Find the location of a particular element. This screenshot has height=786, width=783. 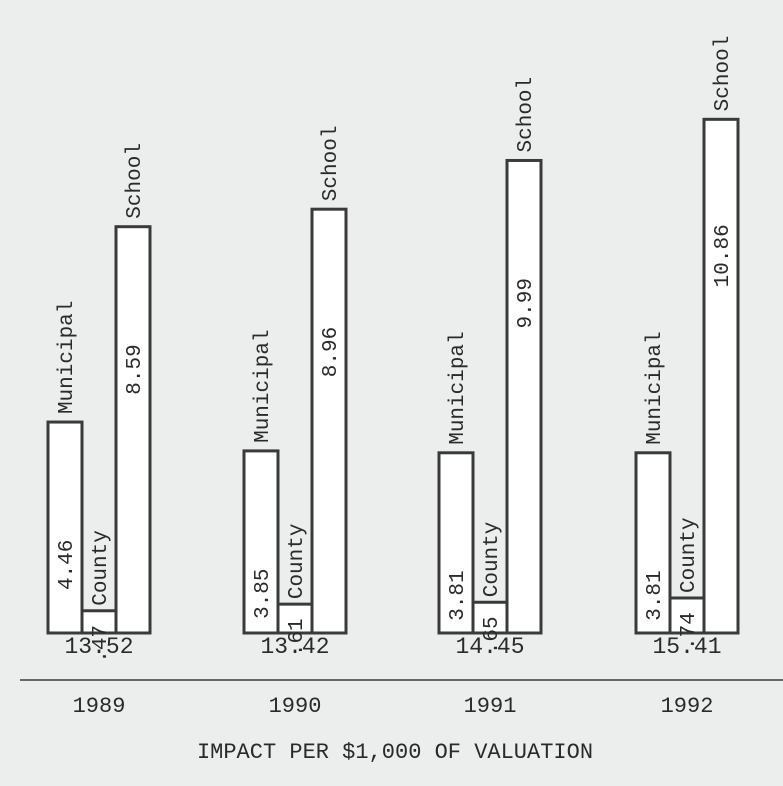

total-label-1992: 15.41 is located at coordinates (686, 647).